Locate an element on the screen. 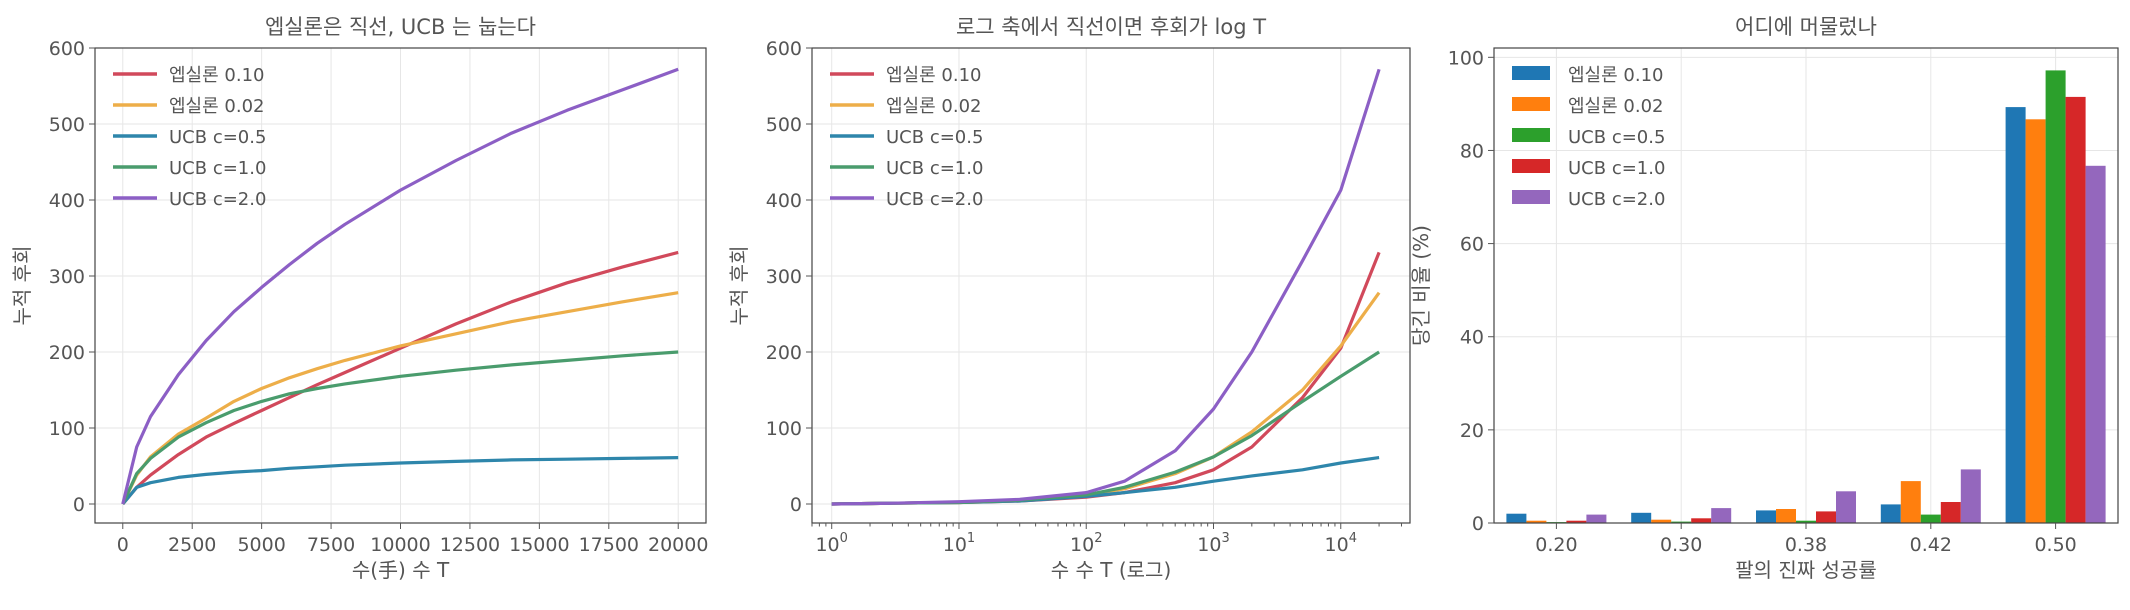 The height and width of the screenshot is (610, 2130). y-axis-label-1: 누적 후회 is located at coordinates (22, 286).